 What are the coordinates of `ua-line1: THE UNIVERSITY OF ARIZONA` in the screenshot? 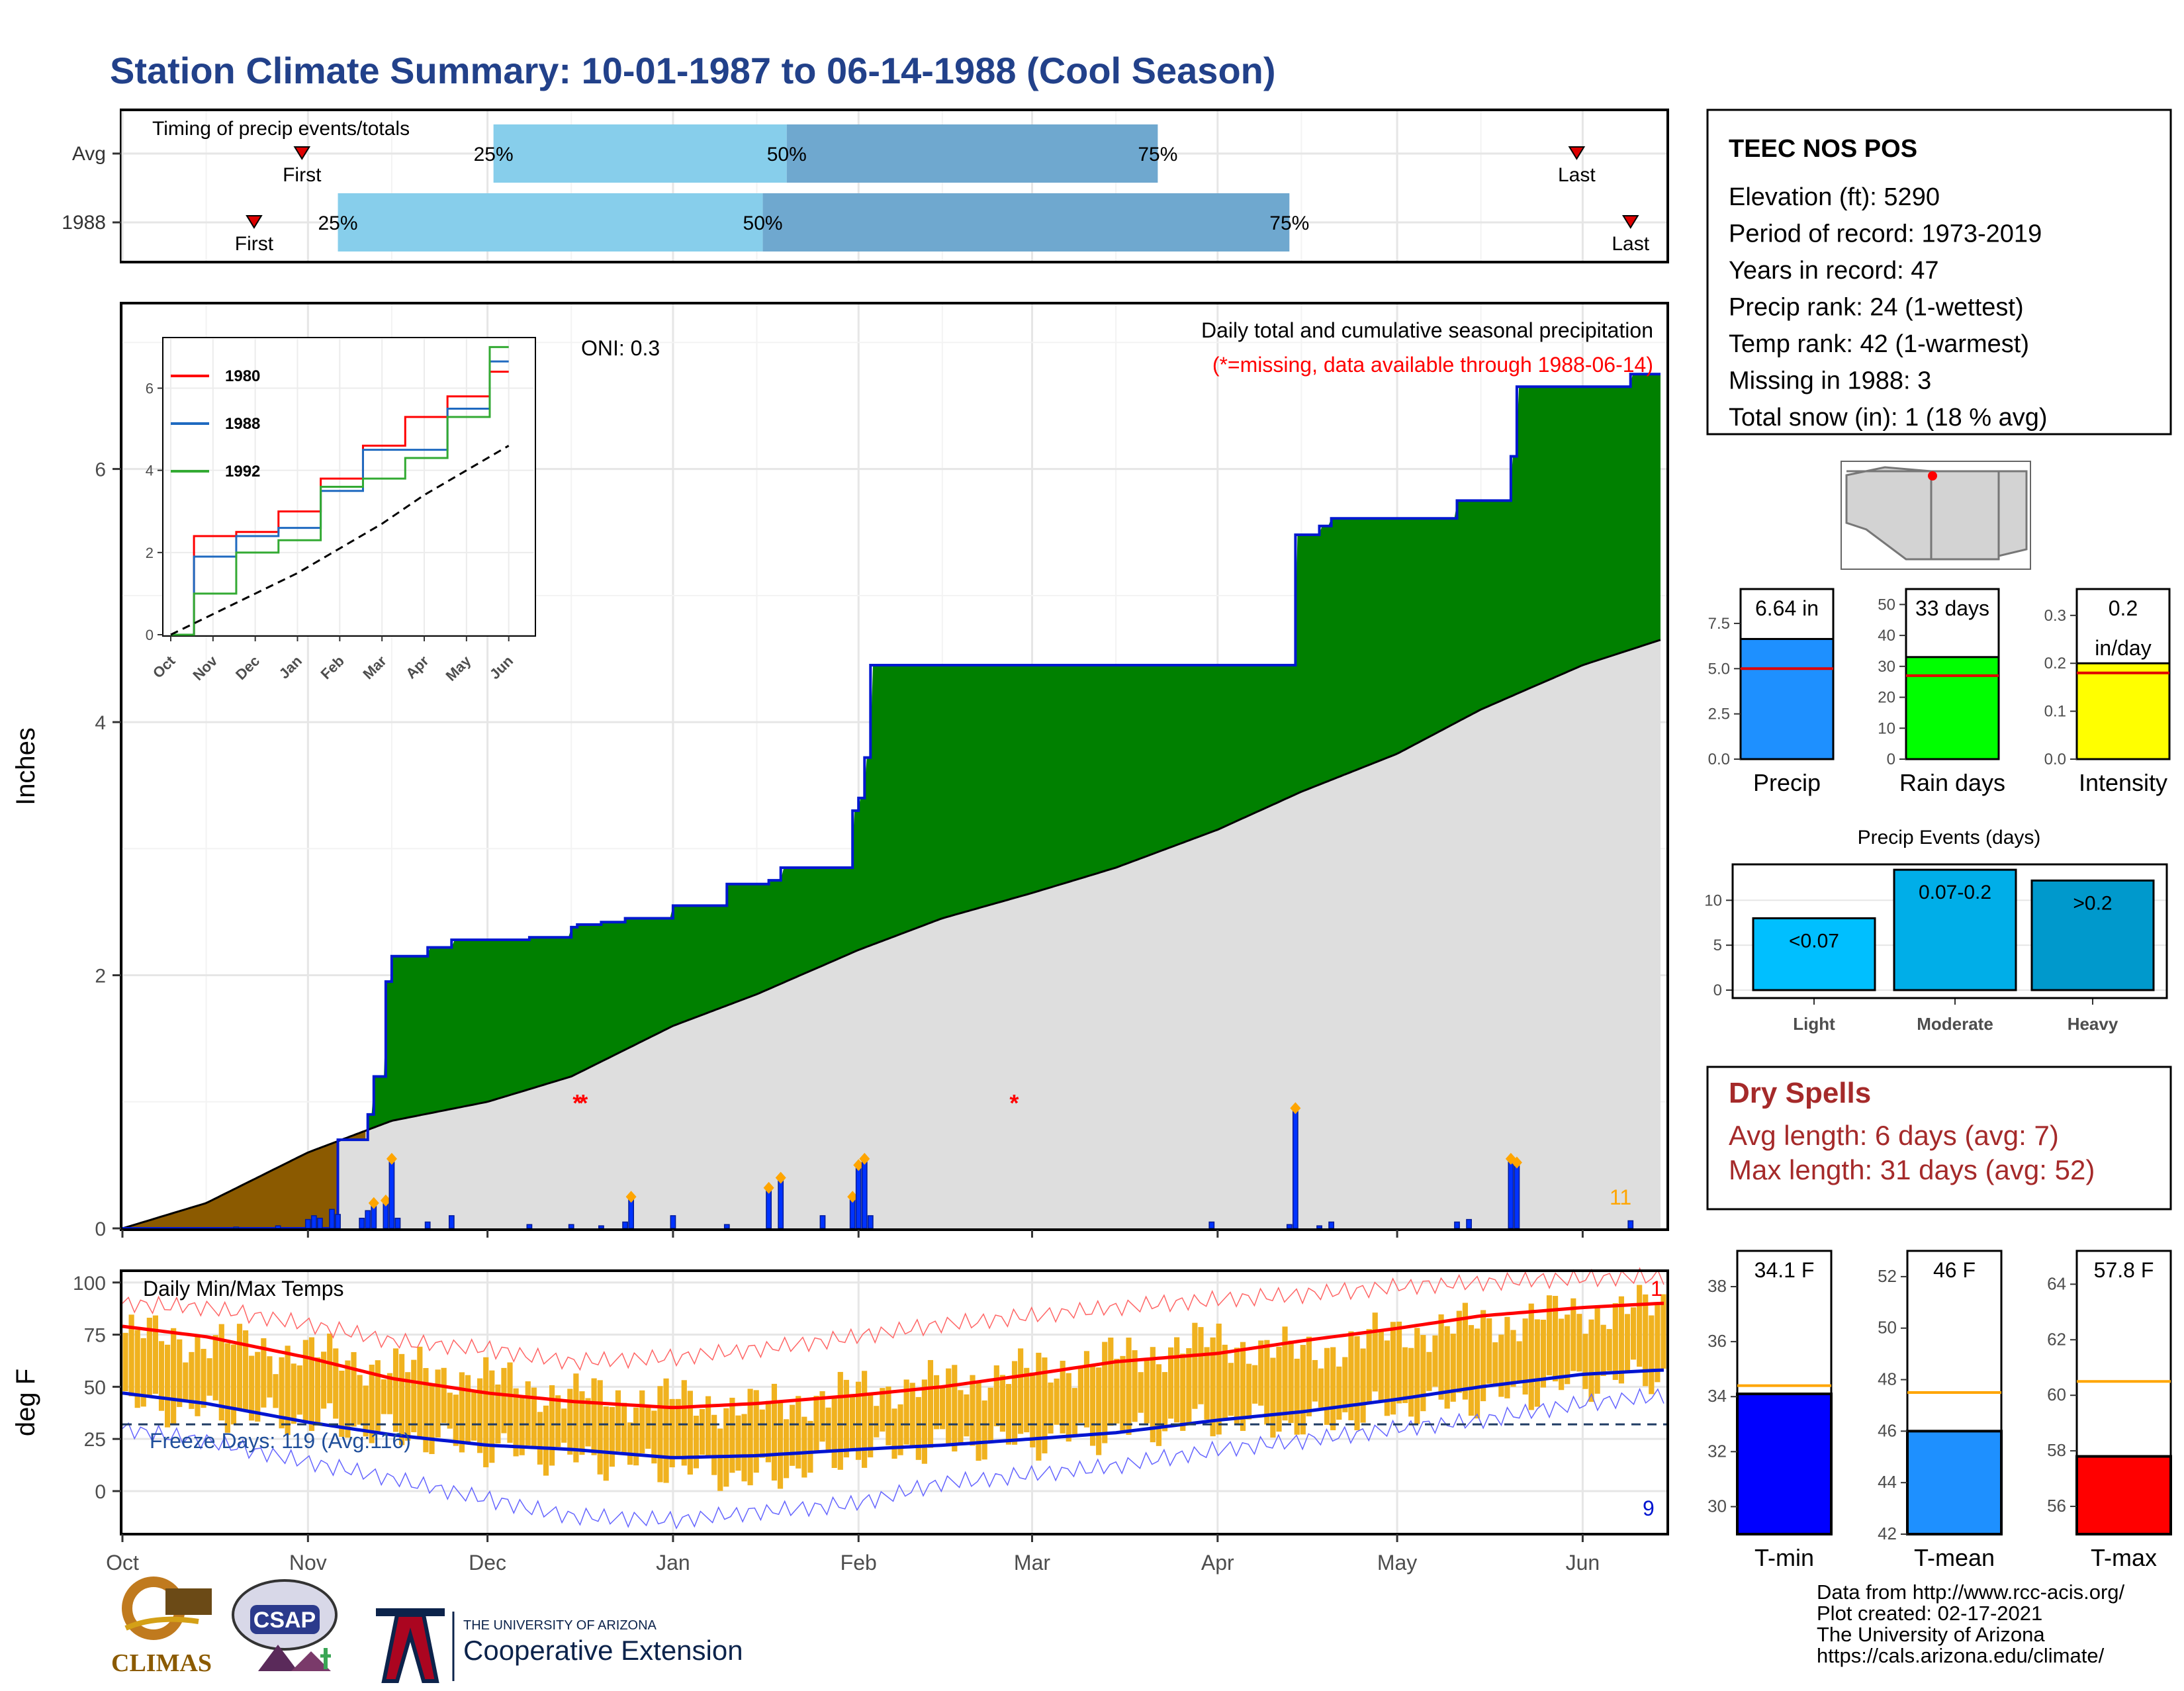 It's located at (560, 1625).